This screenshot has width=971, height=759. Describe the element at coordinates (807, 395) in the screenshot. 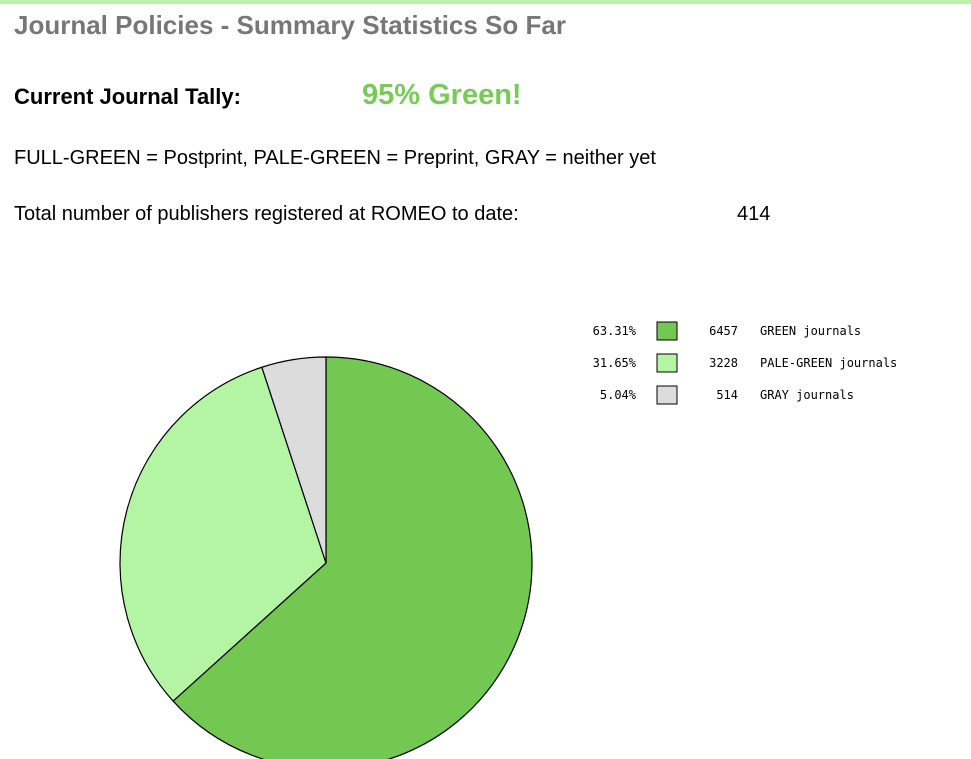

I see `legend-name: GRAY journals` at that location.